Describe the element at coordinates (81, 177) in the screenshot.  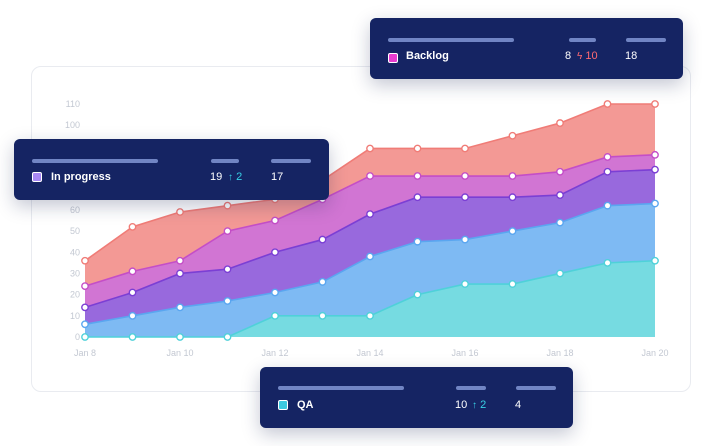
I see `in-progress-label: In progress` at that location.